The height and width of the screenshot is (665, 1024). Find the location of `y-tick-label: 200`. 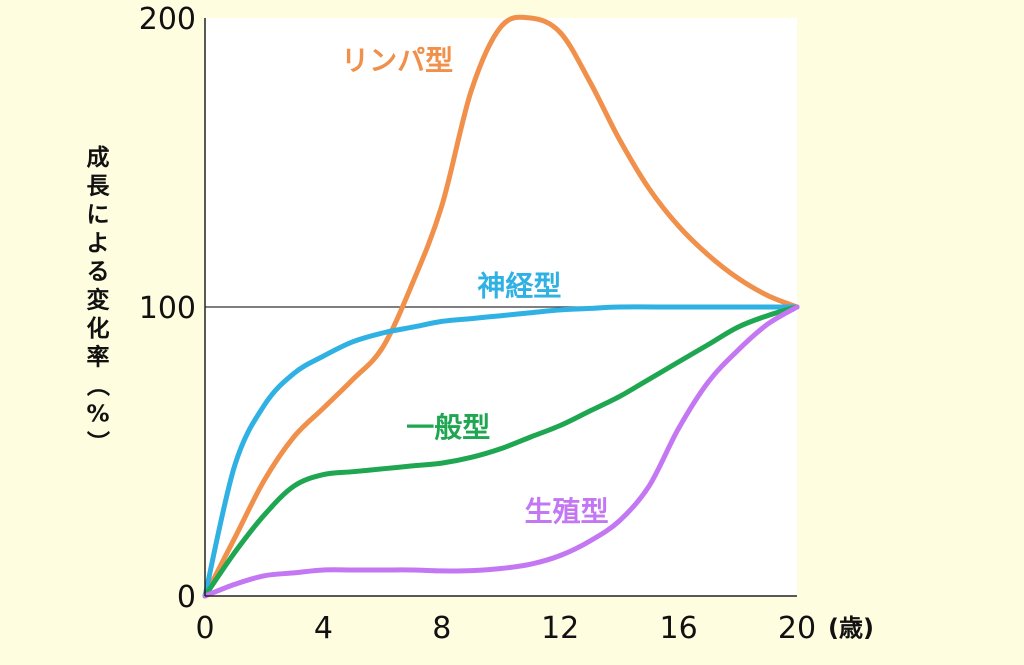

y-tick-label: 200 is located at coordinates (167, 19).